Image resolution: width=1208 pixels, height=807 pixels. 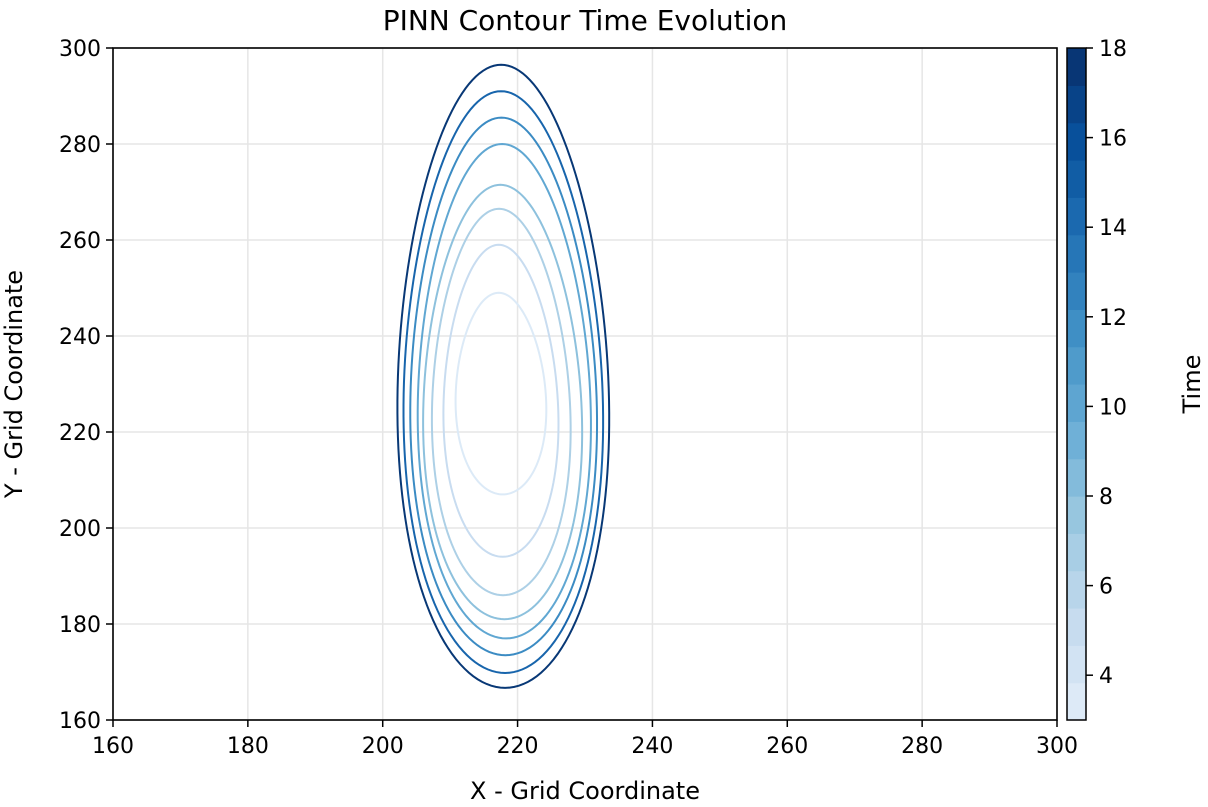 I want to click on x-tick-label-200: 200, so click(x=383, y=746).